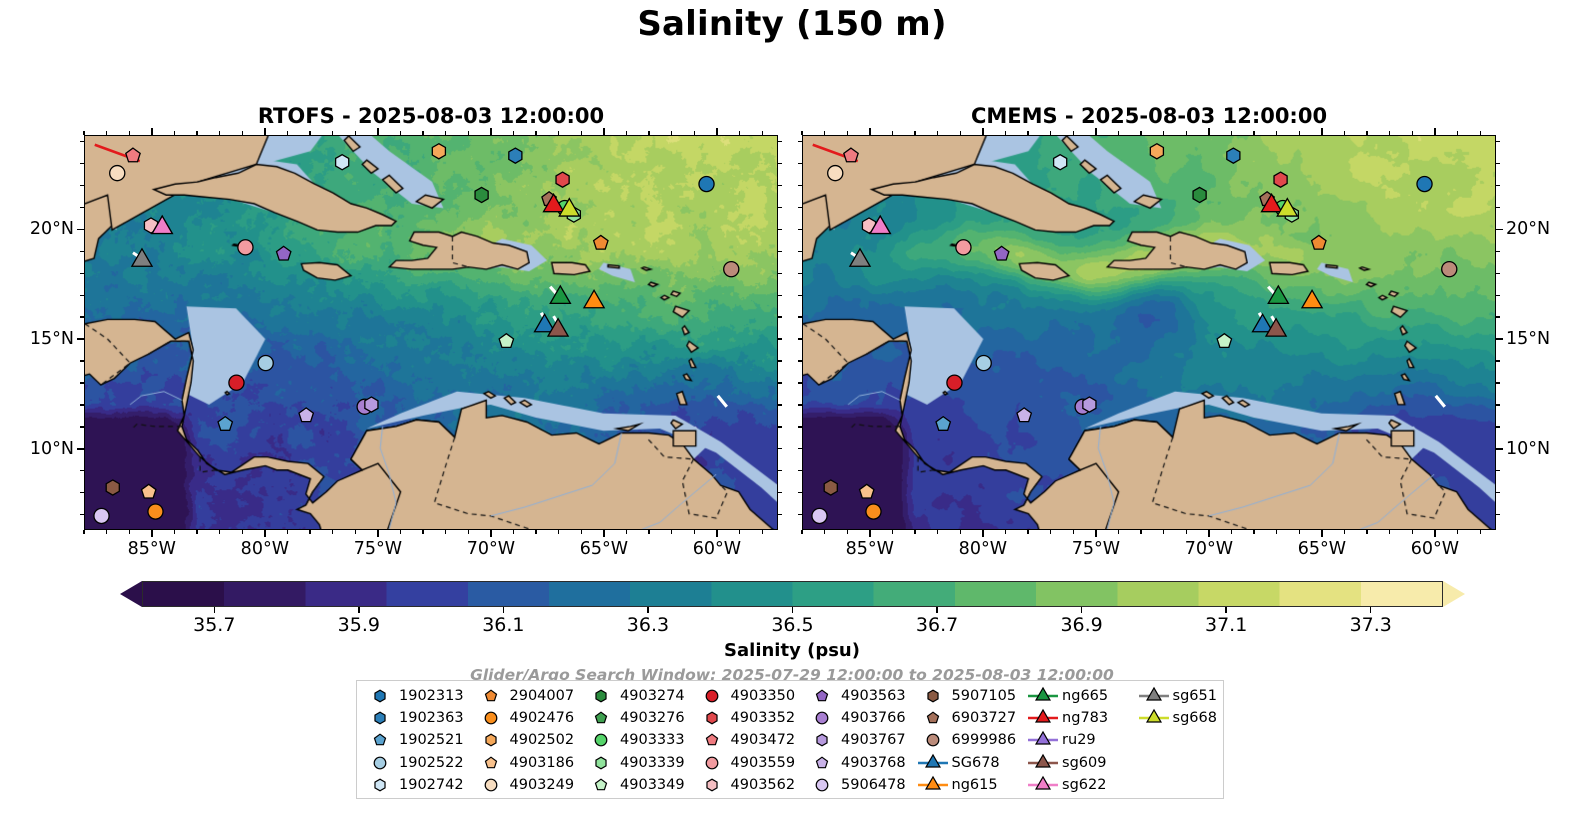 Image resolution: width=1584 pixels, height=829 pixels. What do you see at coordinates (639, 718) in the screenshot?
I see `legend-item: 4903276` at bounding box center [639, 718].